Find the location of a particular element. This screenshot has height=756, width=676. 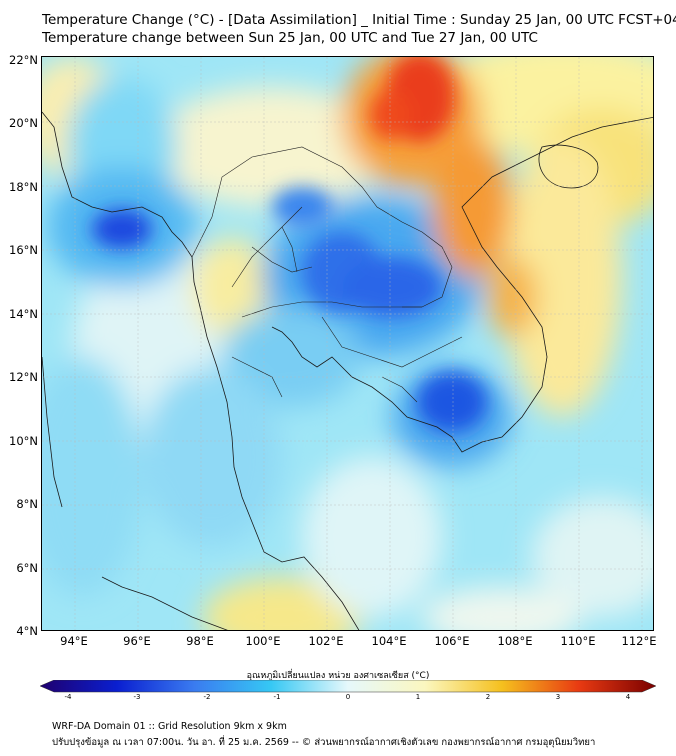

lat-label-8: 8°N is located at coordinates (27, 504).